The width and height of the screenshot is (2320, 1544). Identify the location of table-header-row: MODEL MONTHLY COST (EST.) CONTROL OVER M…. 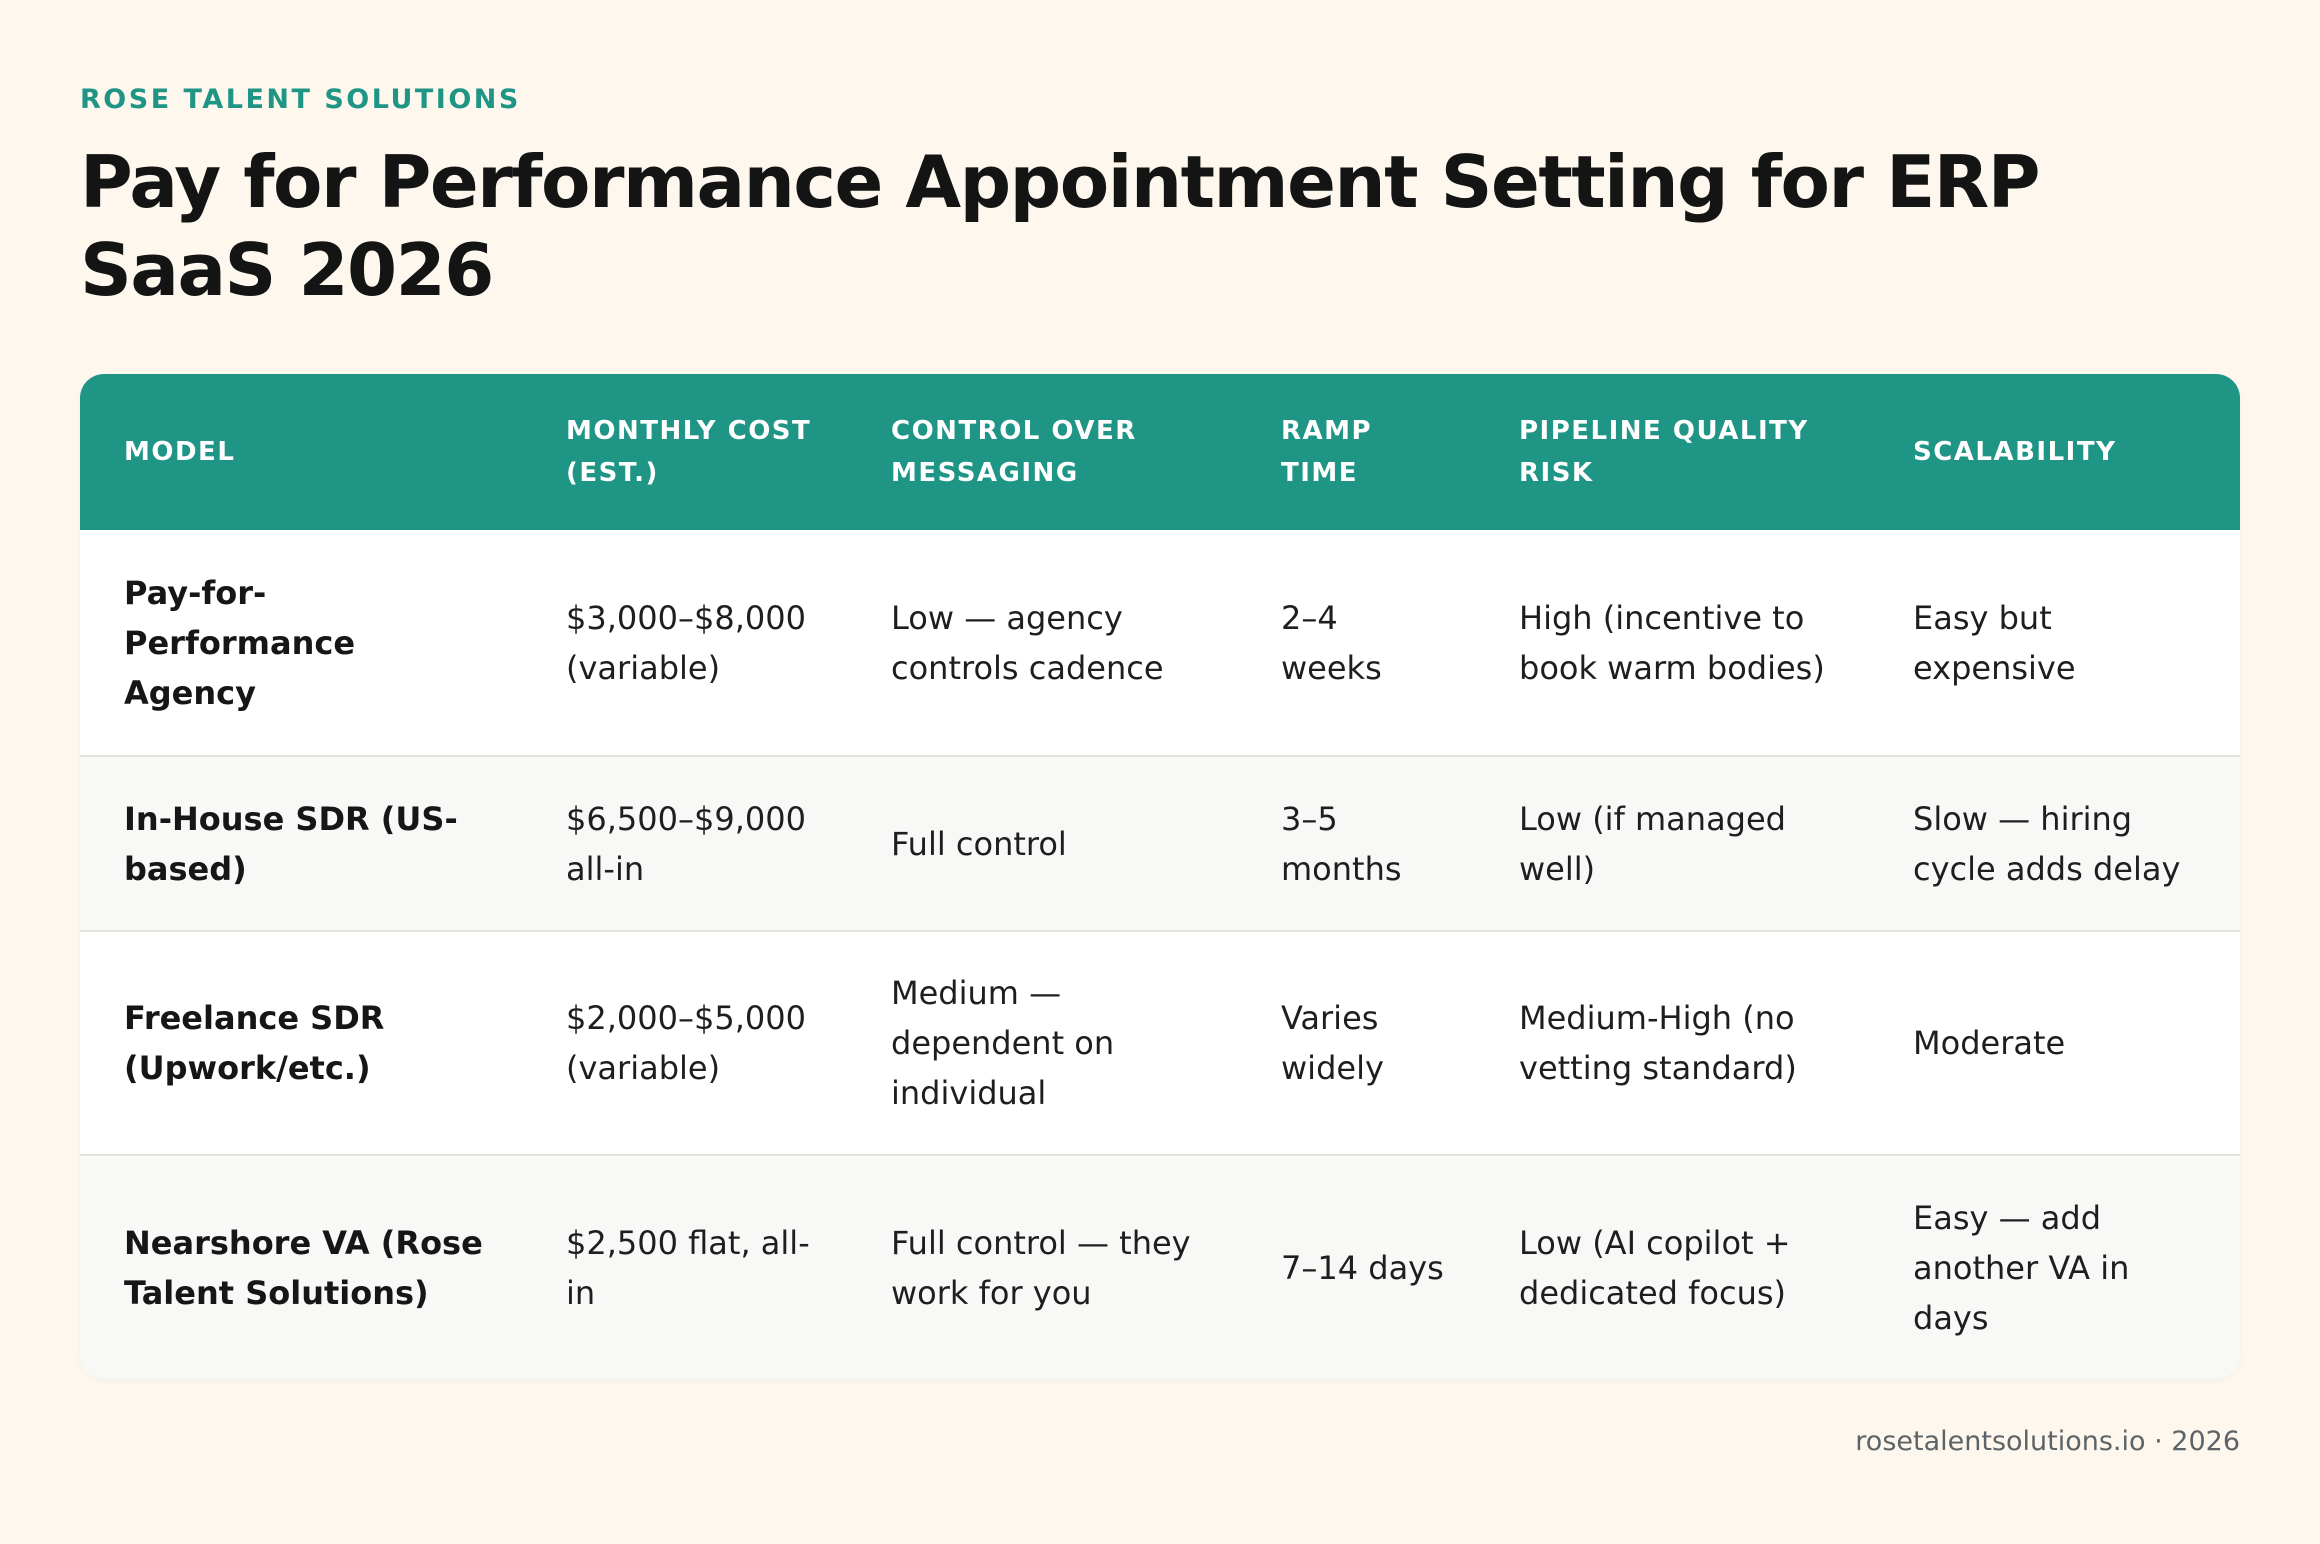
(1160, 452).